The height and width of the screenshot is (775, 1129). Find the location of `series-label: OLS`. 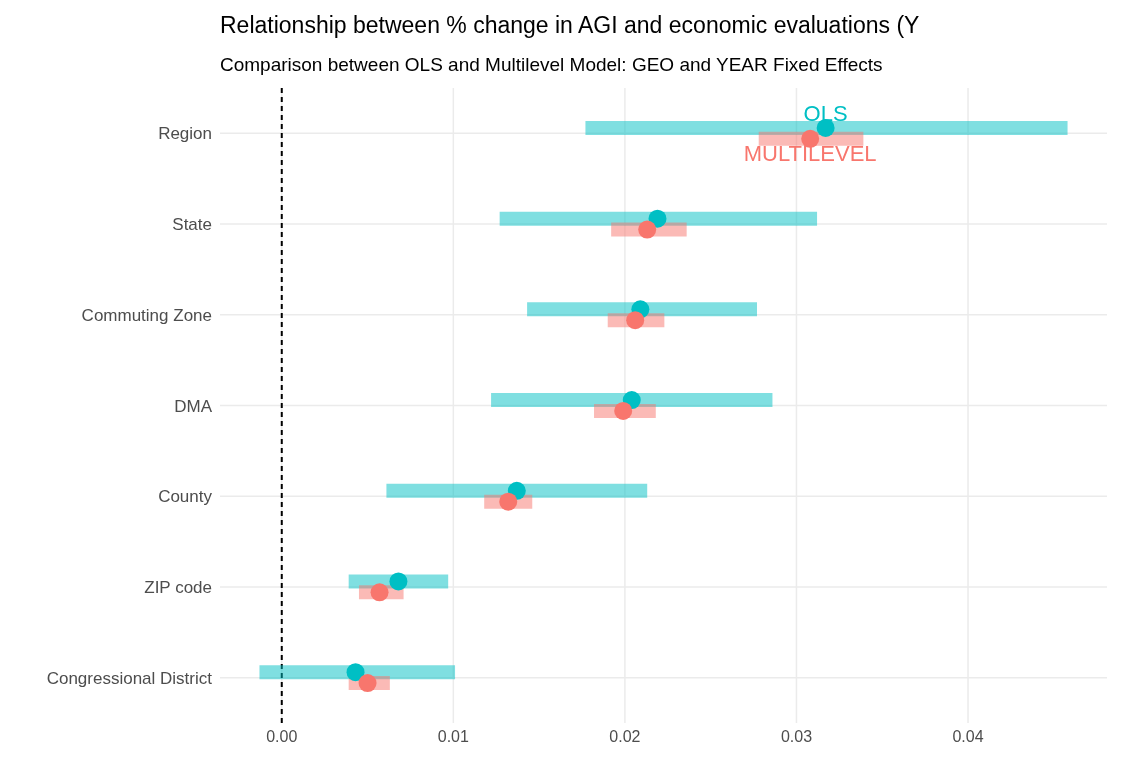

series-label: OLS is located at coordinates (825, 113).